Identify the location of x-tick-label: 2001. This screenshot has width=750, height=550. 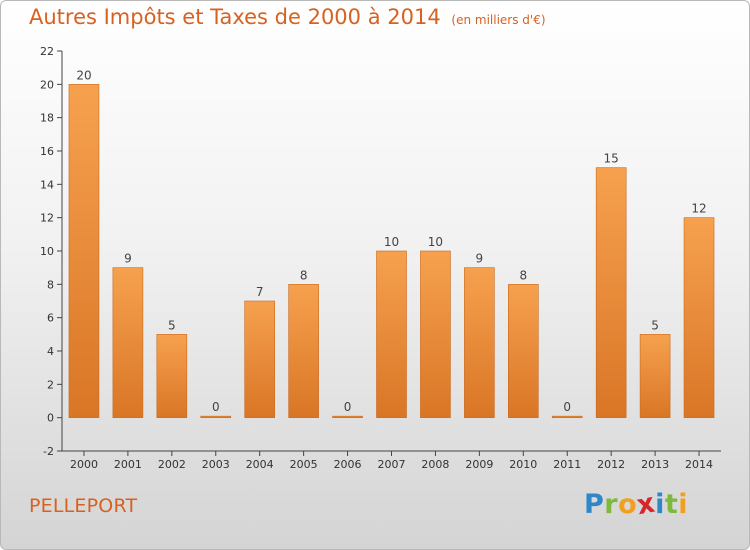
(128, 464).